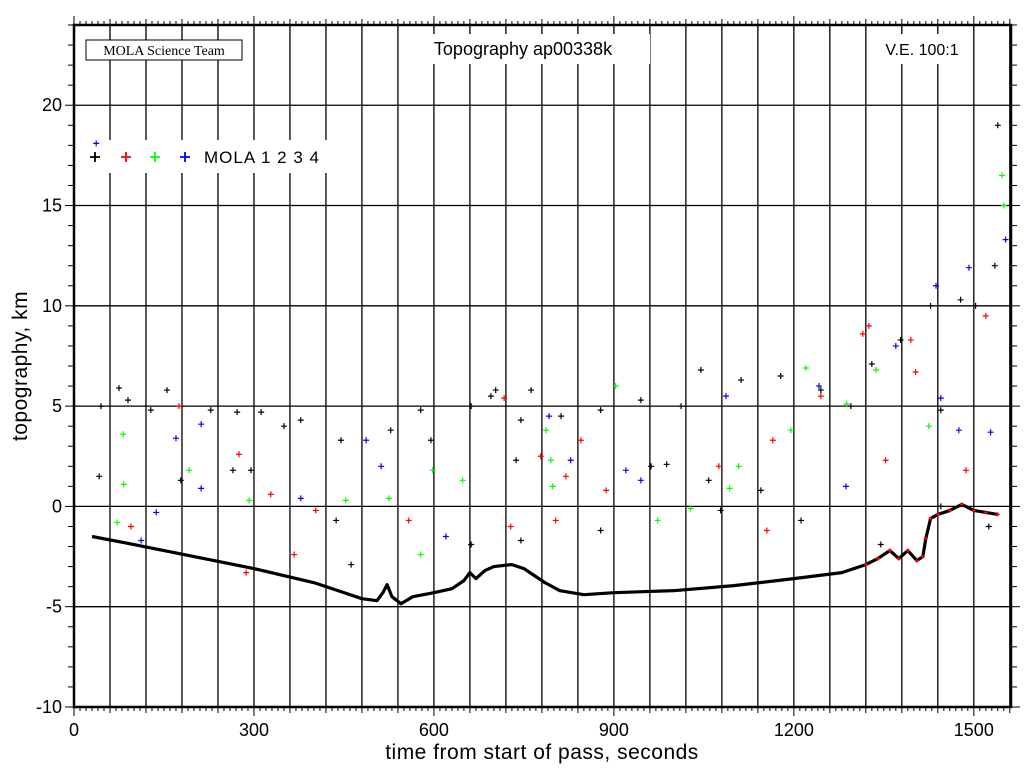 The image size is (1024, 768). What do you see at coordinates (921, 50) in the screenshot?
I see `vertical-exaggeration: V.E. 100:1` at bounding box center [921, 50].